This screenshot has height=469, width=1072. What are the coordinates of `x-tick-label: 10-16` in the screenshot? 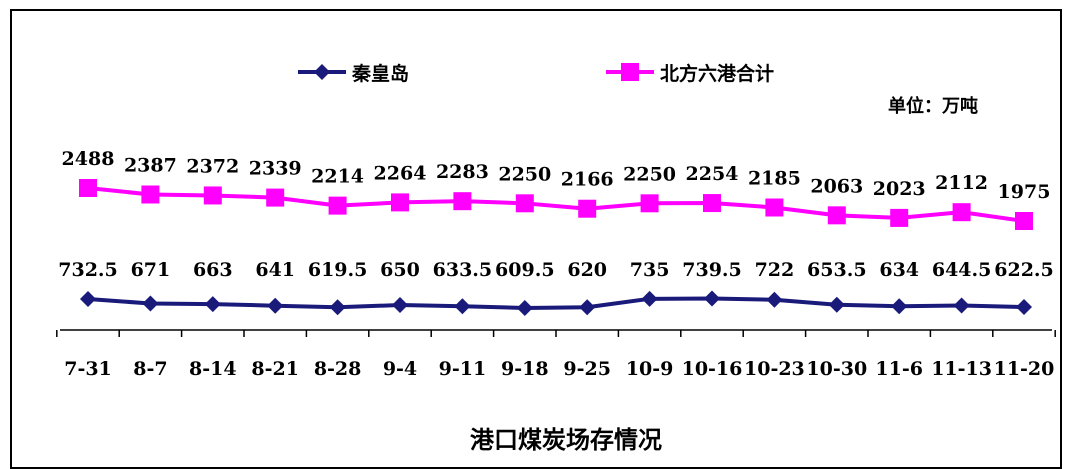 It's located at (712, 369).